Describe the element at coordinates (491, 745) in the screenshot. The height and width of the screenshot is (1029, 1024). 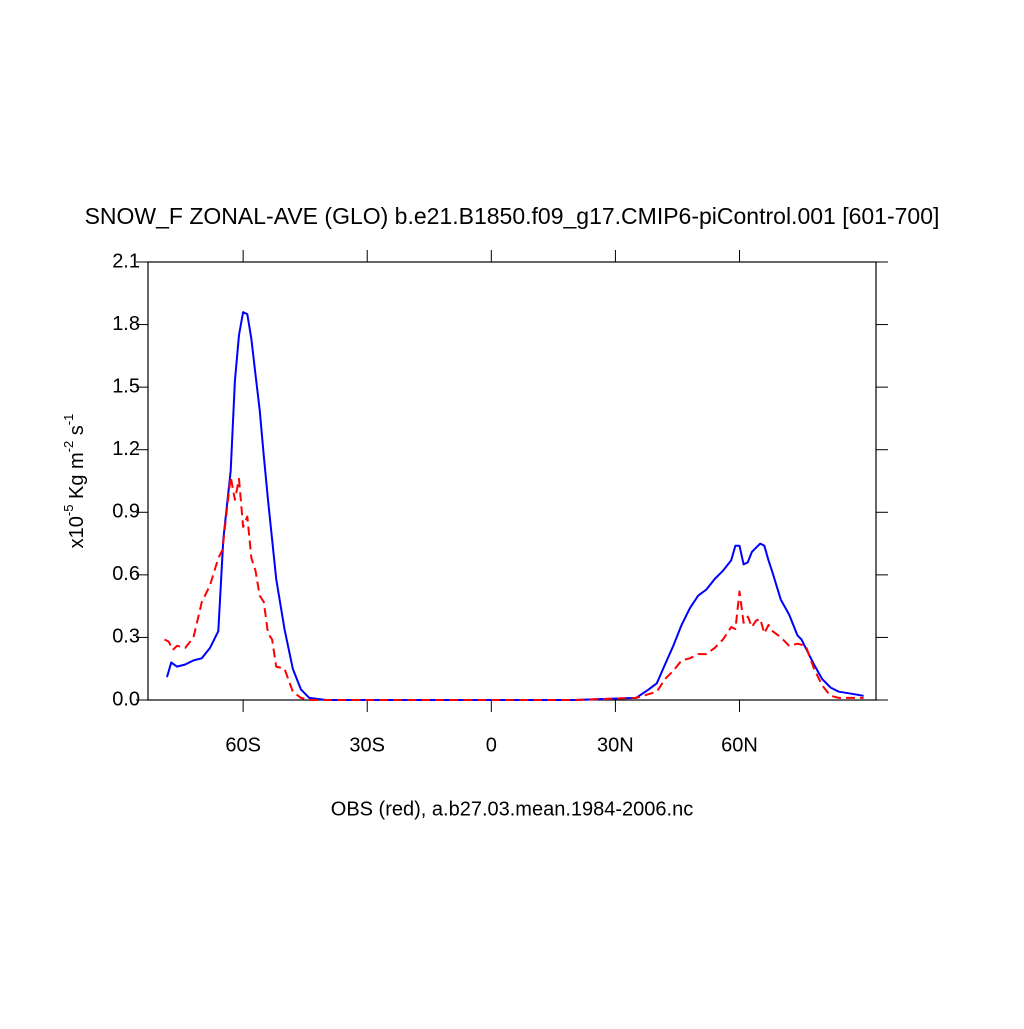
I see `x-tick-label: 0` at that location.